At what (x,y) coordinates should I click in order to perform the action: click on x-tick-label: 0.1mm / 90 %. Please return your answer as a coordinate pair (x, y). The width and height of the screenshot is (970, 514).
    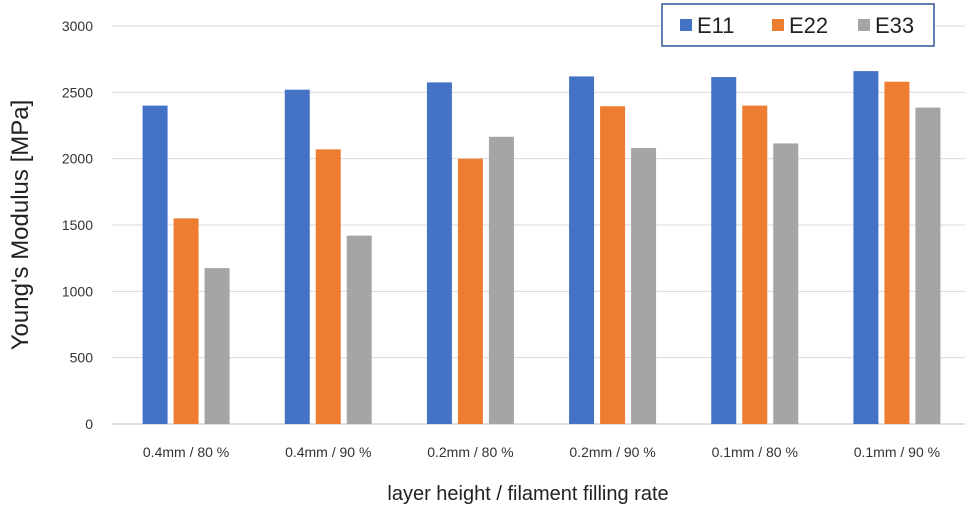
    Looking at the image, I should click on (897, 452).